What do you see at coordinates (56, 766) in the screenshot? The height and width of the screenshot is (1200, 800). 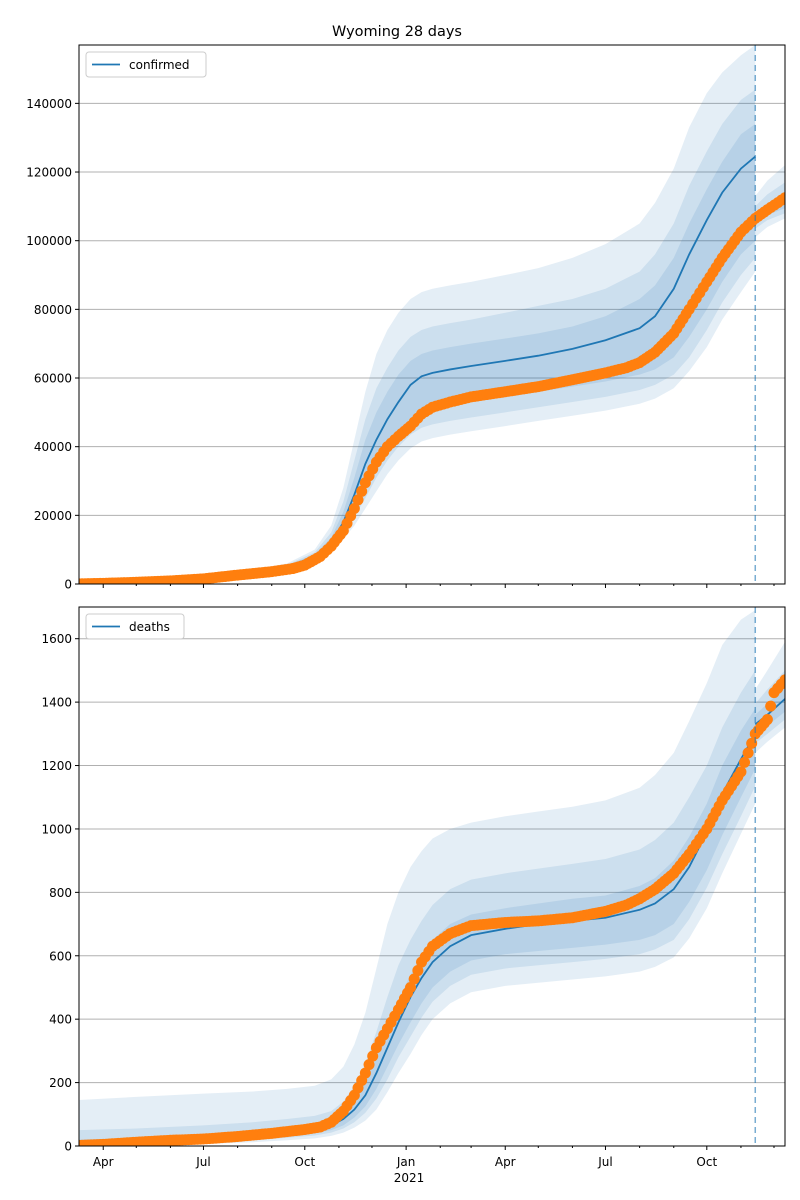 I see `y-tick-label: 1200` at bounding box center [56, 766].